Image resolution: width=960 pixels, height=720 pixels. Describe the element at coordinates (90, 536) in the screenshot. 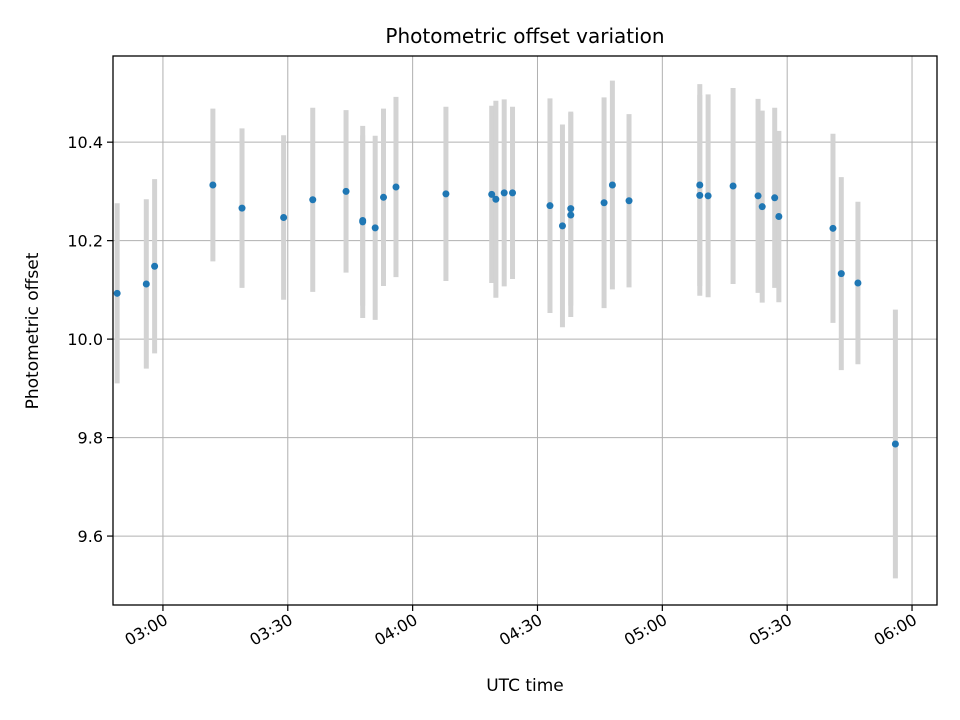

I see `y-tick-label: 9.6` at that location.